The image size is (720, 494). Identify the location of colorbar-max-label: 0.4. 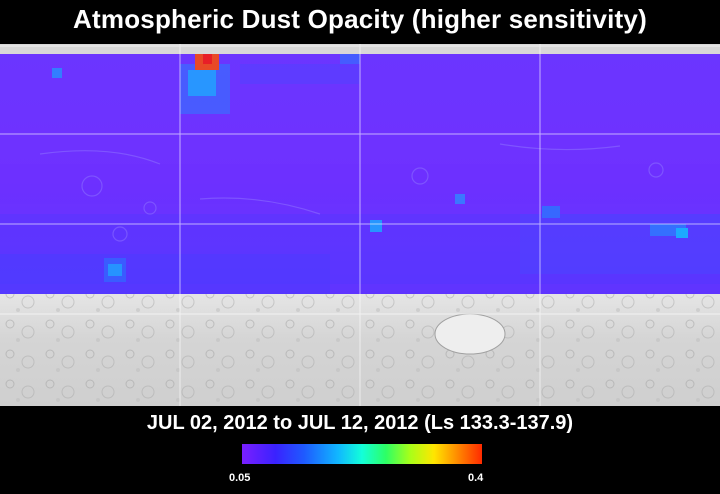
(476, 478).